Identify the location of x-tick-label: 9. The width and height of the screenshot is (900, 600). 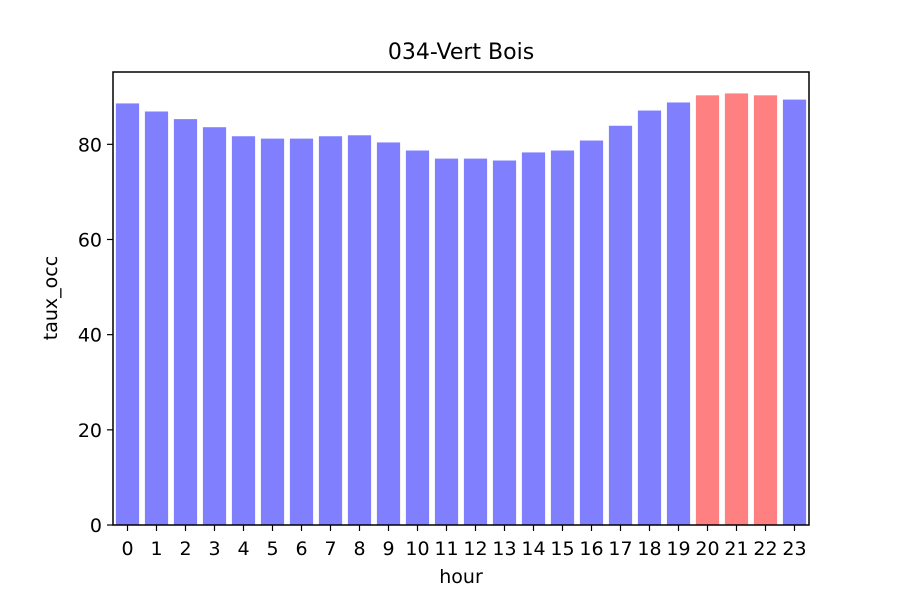
(388, 549).